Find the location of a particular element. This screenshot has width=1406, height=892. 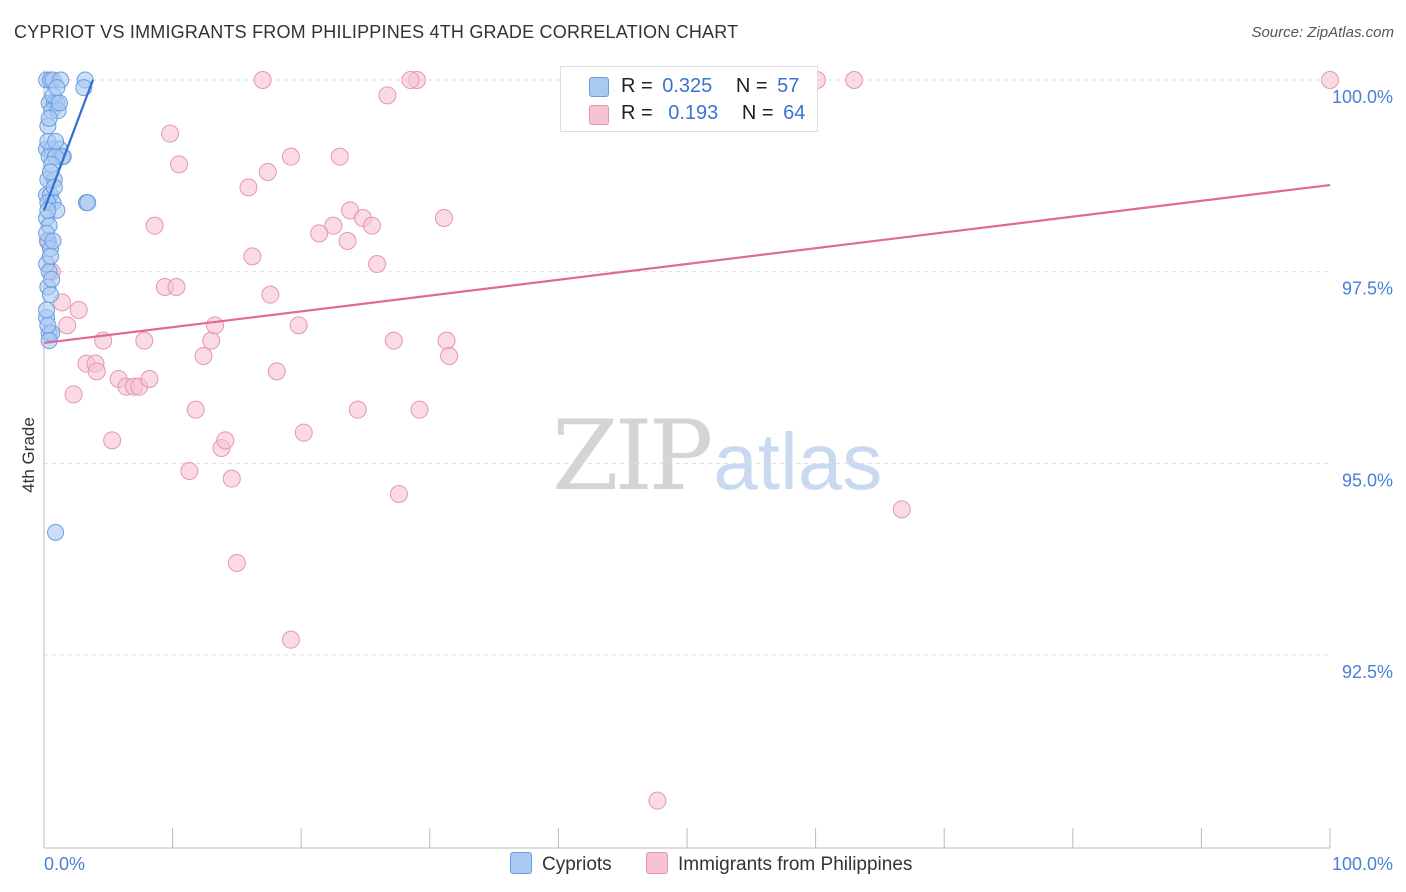

cypriots-stats-row: R = 0.325 N = 57 is located at coordinates (710, 86).